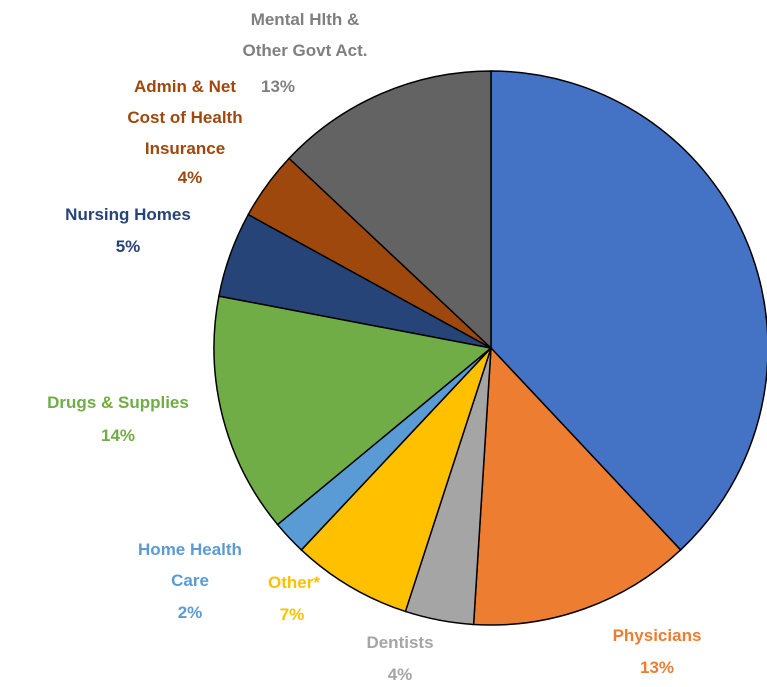  Describe the element at coordinates (128, 214) in the screenshot. I see `slice-label: Nursing Homes` at that location.